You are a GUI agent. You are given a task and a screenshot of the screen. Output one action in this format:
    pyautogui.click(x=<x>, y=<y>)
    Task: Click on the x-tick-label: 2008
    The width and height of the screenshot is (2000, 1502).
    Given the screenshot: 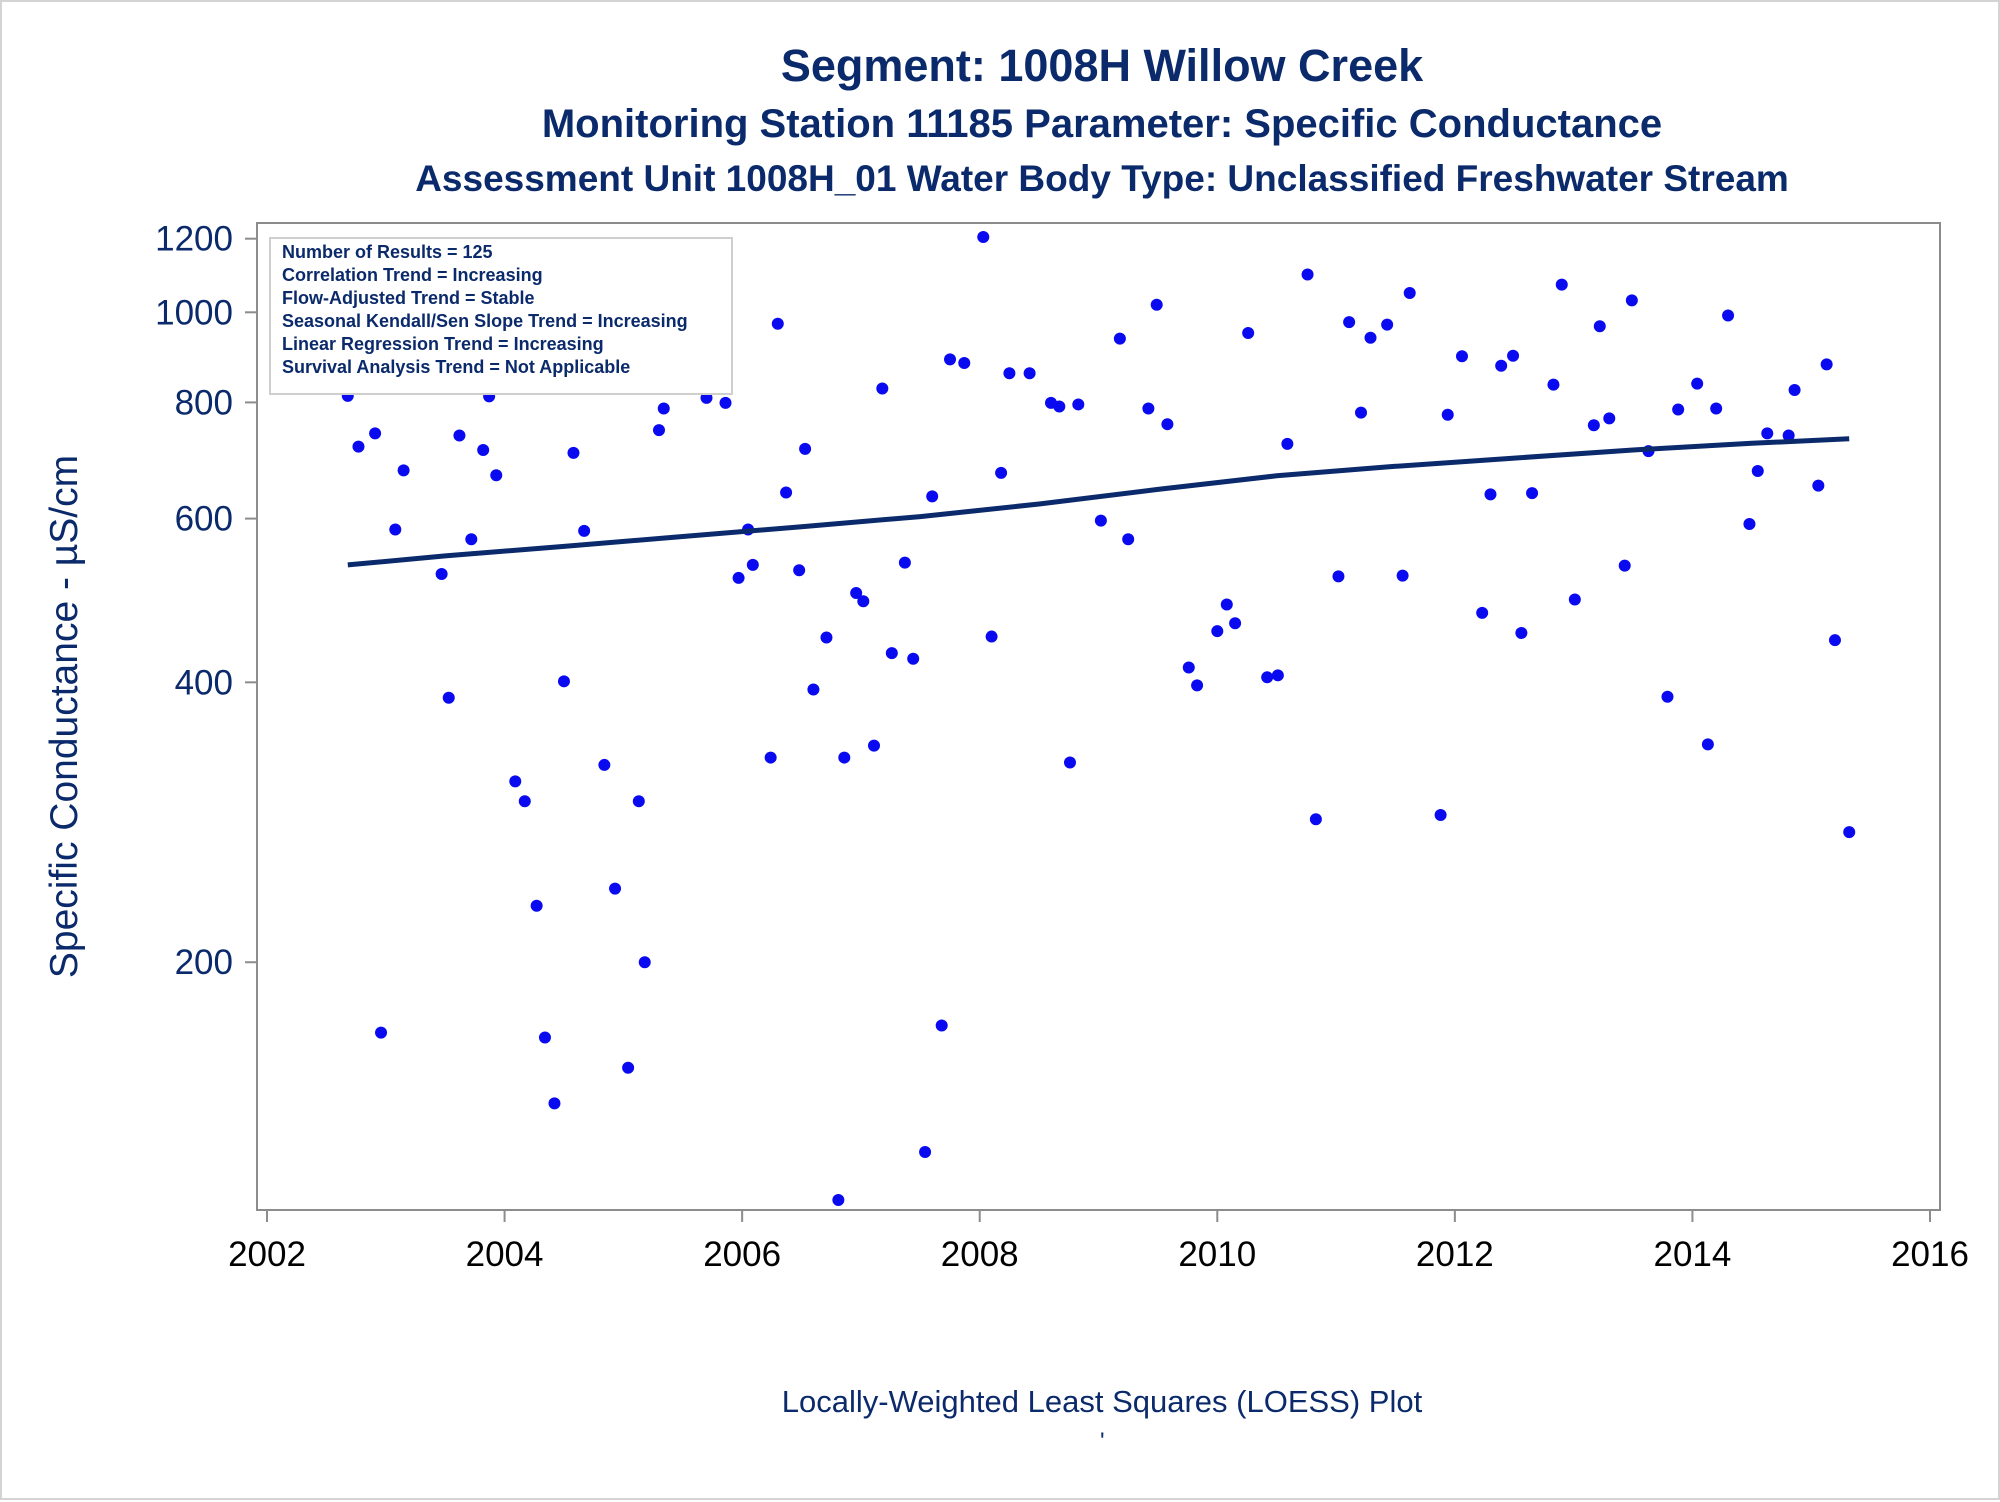 What is the action you would take?
    pyautogui.click(x=980, y=1254)
    